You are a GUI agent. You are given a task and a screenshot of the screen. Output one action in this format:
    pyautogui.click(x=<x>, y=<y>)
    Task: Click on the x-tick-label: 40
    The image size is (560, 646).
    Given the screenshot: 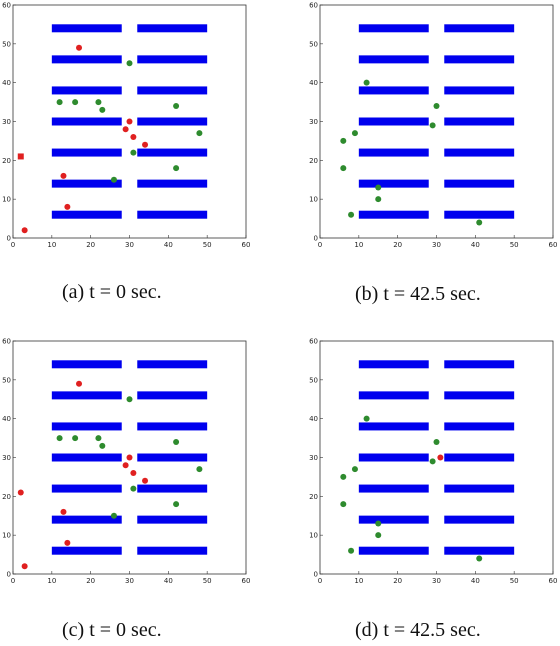 What is the action you would take?
    pyautogui.click(x=168, y=245)
    